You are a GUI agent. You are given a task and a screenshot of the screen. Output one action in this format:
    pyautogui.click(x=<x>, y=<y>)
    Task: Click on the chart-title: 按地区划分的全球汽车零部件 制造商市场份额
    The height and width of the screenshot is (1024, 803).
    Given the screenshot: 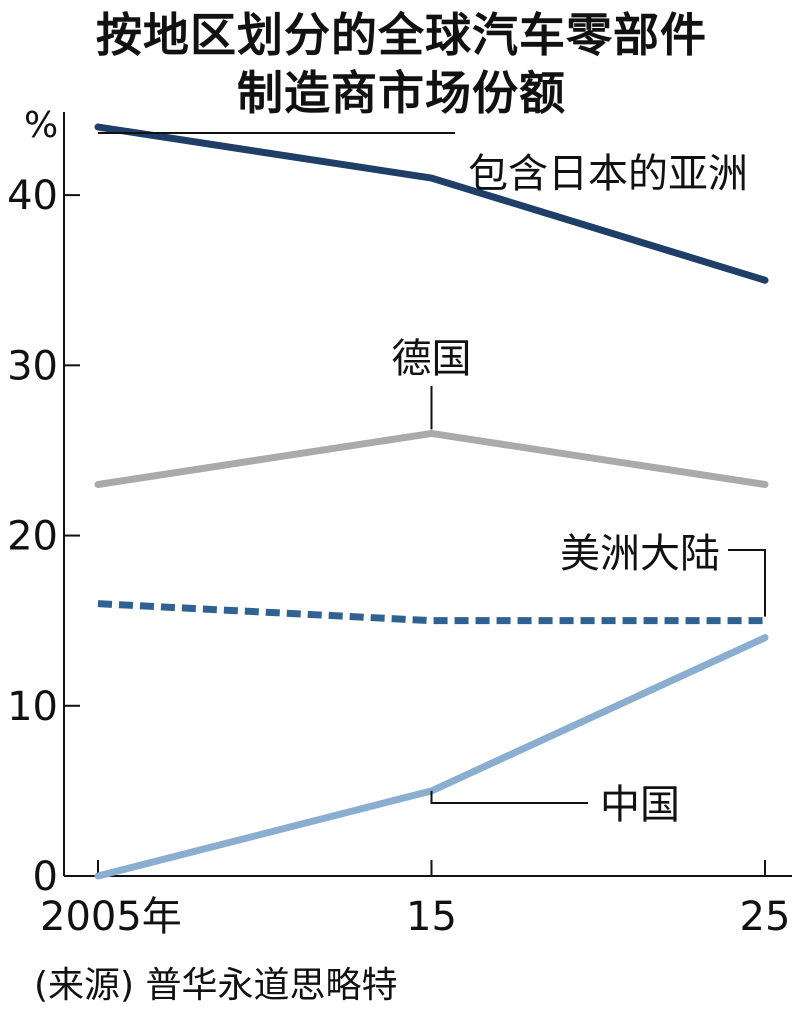 What is the action you would take?
    pyautogui.click(x=401, y=64)
    